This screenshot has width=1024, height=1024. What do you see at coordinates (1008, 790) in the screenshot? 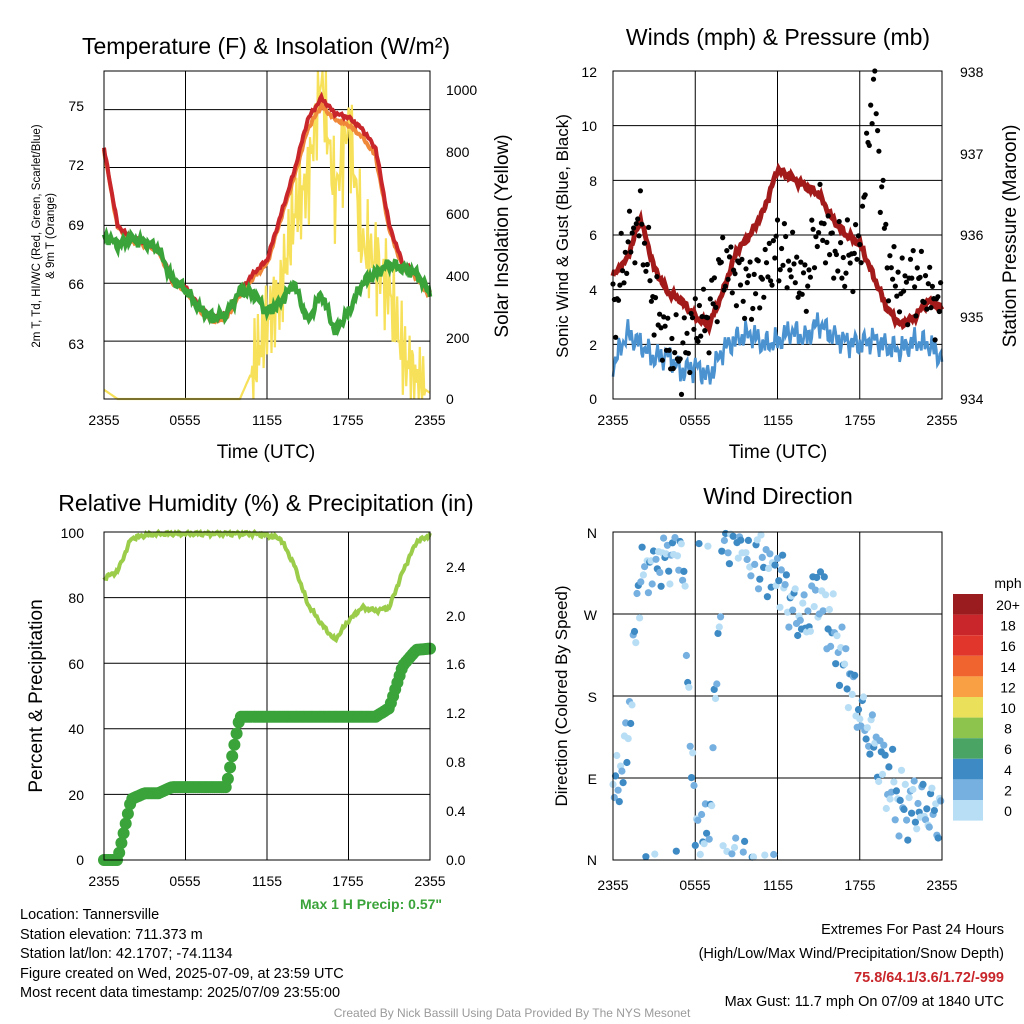
I see `speed-scale-label: 2` at bounding box center [1008, 790].